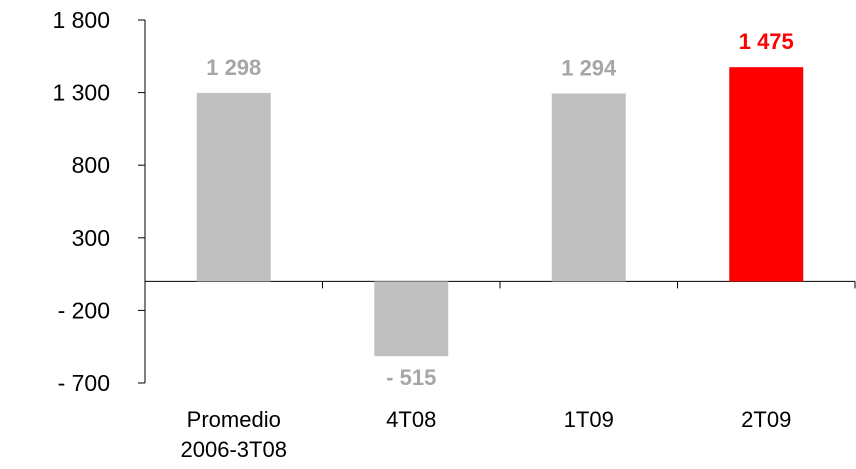 This screenshot has height=469, width=856. What do you see at coordinates (589, 67) in the screenshot?
I see `data-label: 1 294` at bounding box center [589, 67].